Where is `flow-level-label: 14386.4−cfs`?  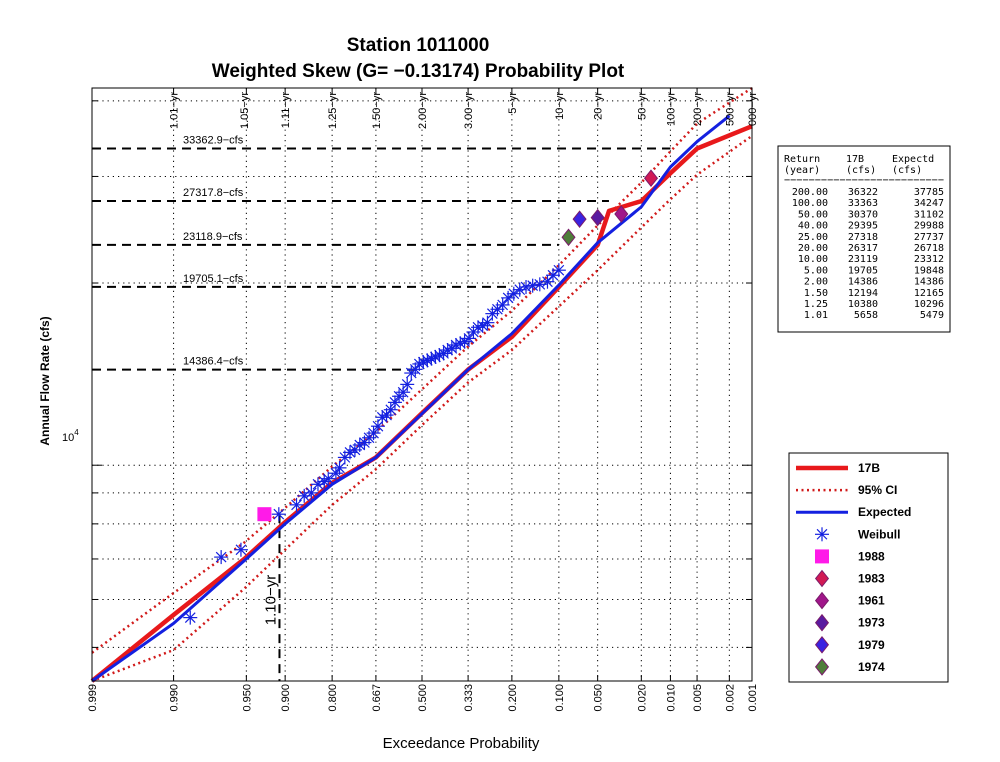 flow-level-label: 14386.4−cfs is located at coordinates (213, 362).